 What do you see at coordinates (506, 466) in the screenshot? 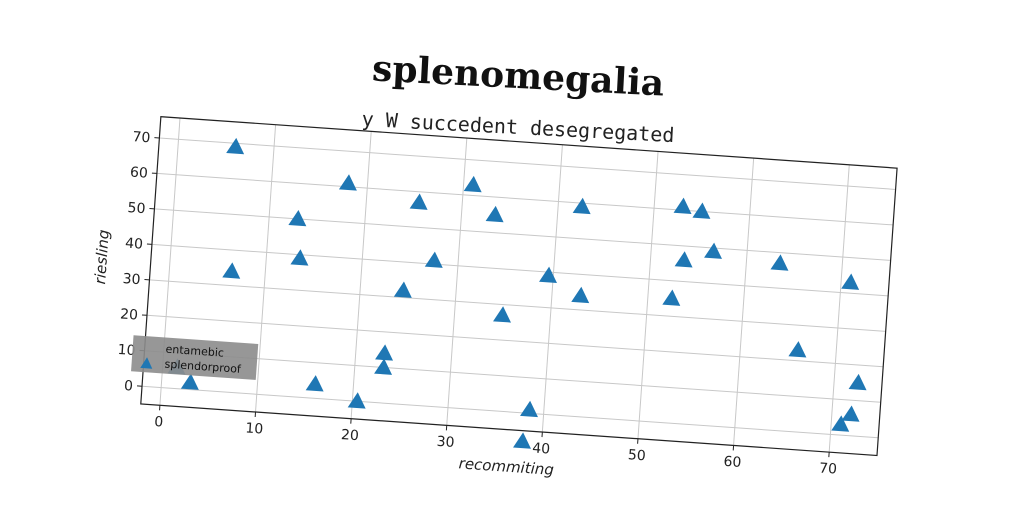
I see `x-axis-label: recommiting` at bounding box center [506, 466].